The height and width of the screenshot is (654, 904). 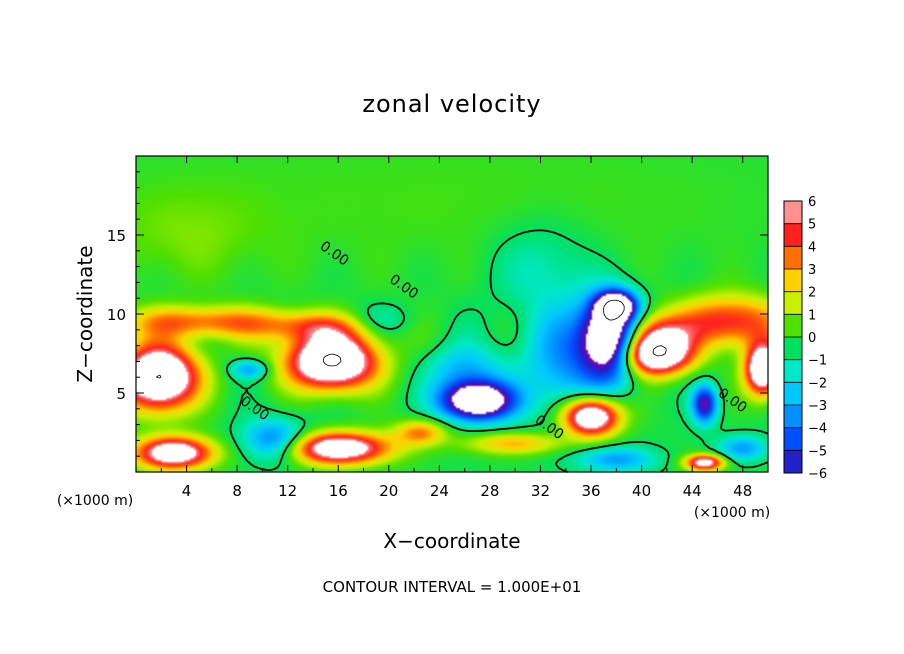 What do you see at coordinates (812, 270) in the screenshot?
I see `colorbar-label-3: 3` at bounding box center [812, 270].